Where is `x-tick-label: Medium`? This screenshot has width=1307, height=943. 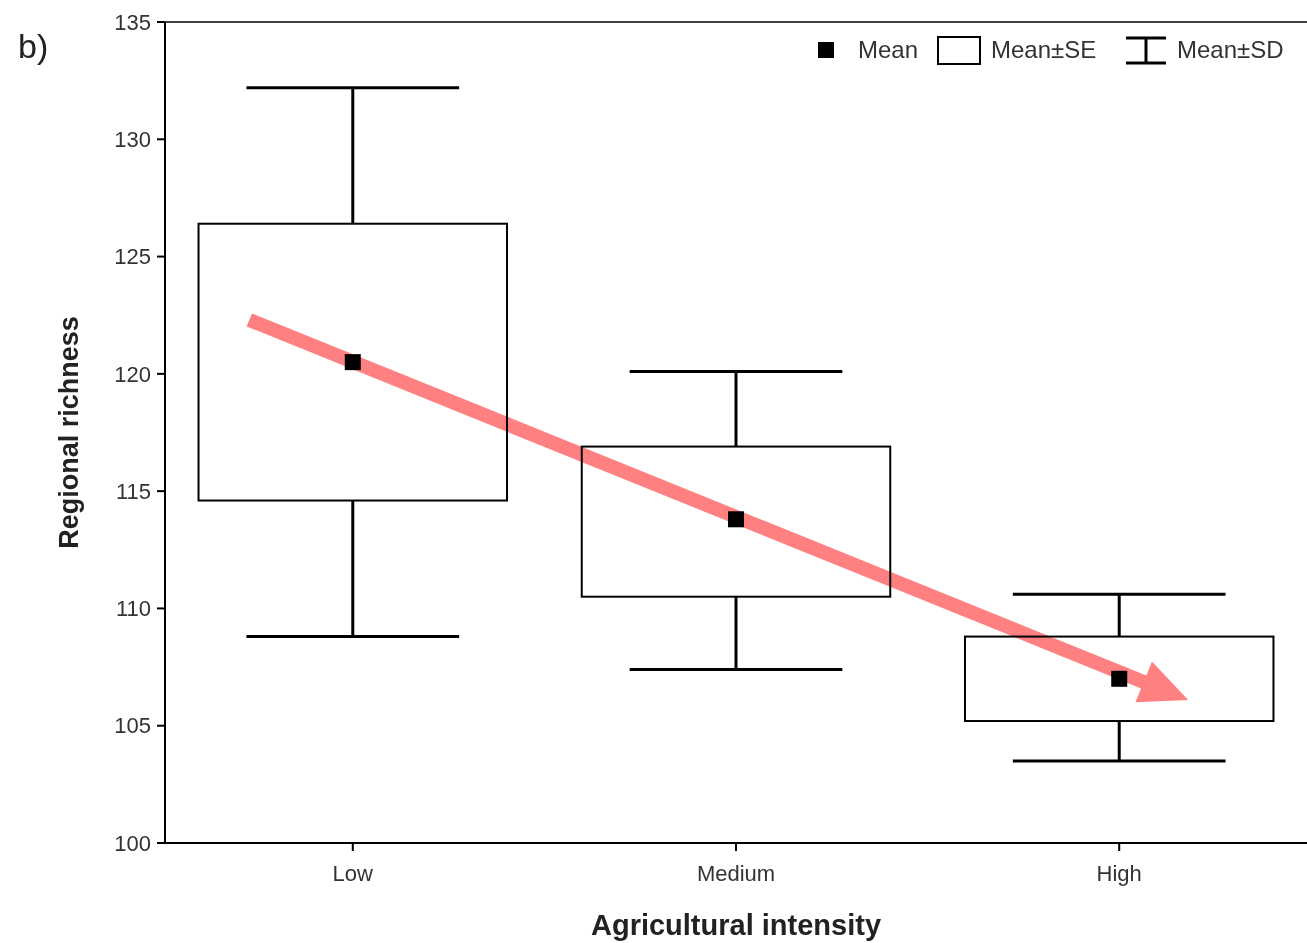
x-tick-label: Medium is located at coordinates (736, 873).